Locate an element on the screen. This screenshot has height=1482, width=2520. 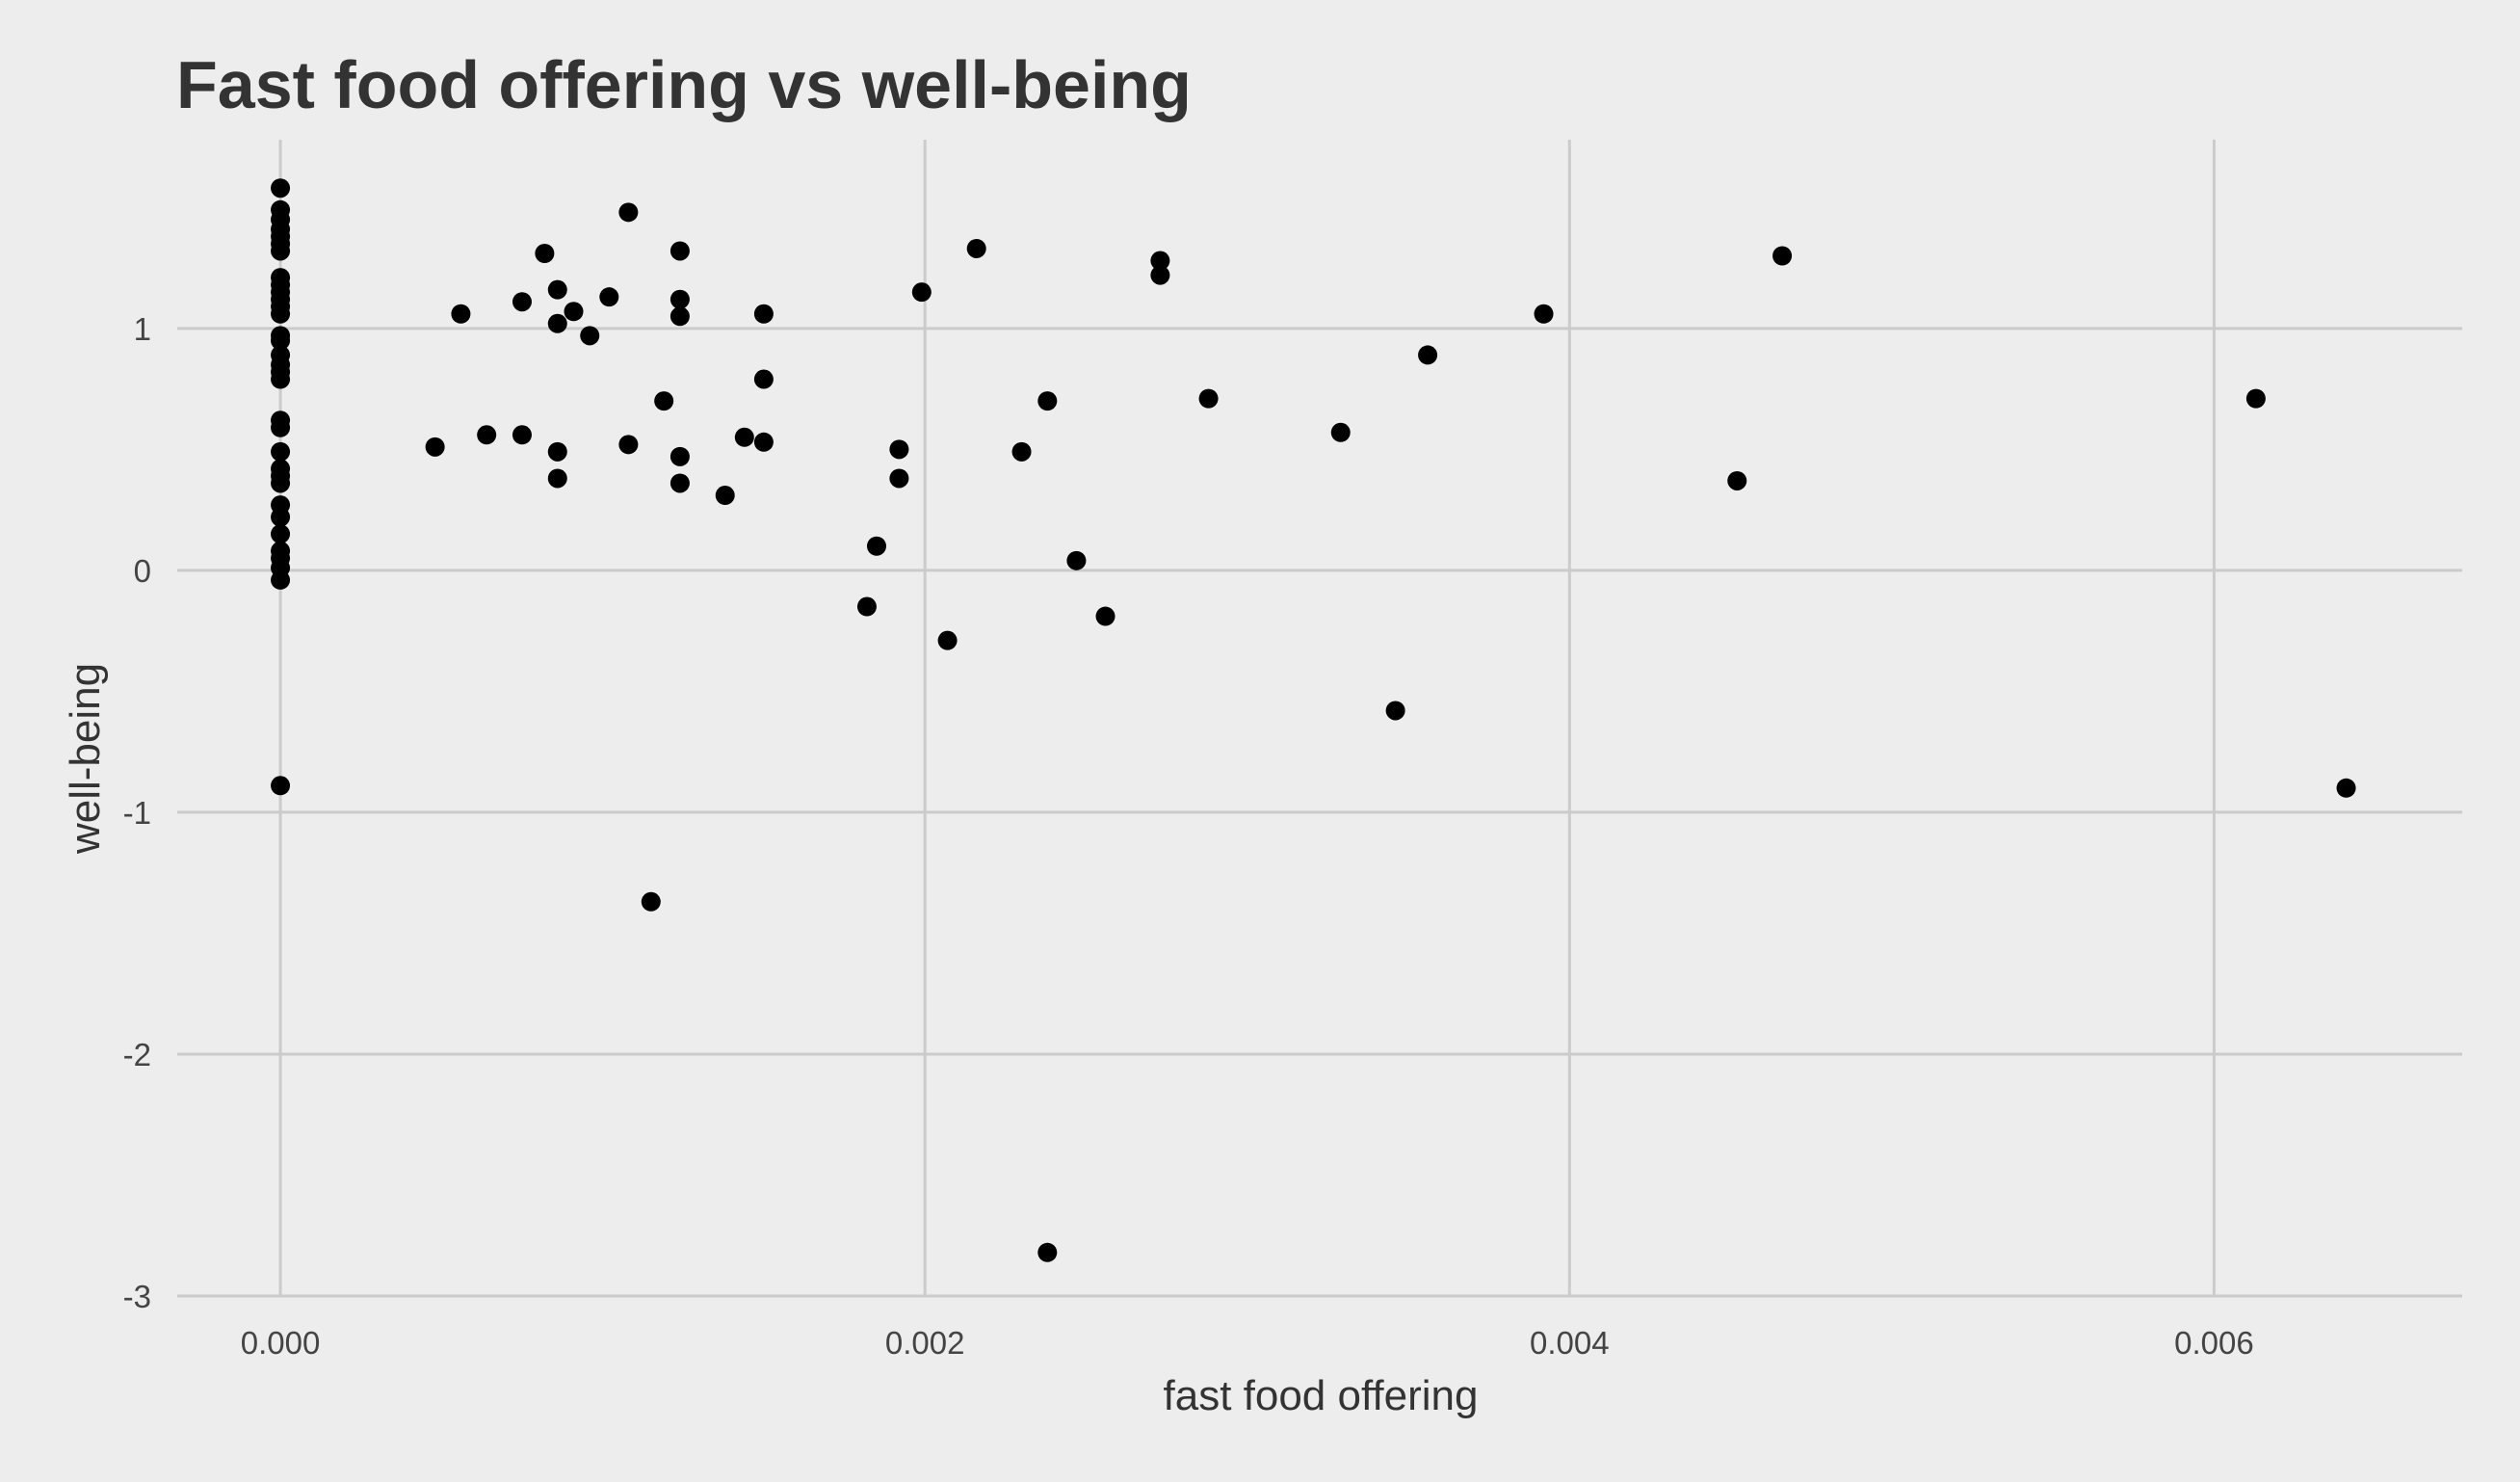
x-axis-title: fast food offering is located at coordinates (1321, 1395).